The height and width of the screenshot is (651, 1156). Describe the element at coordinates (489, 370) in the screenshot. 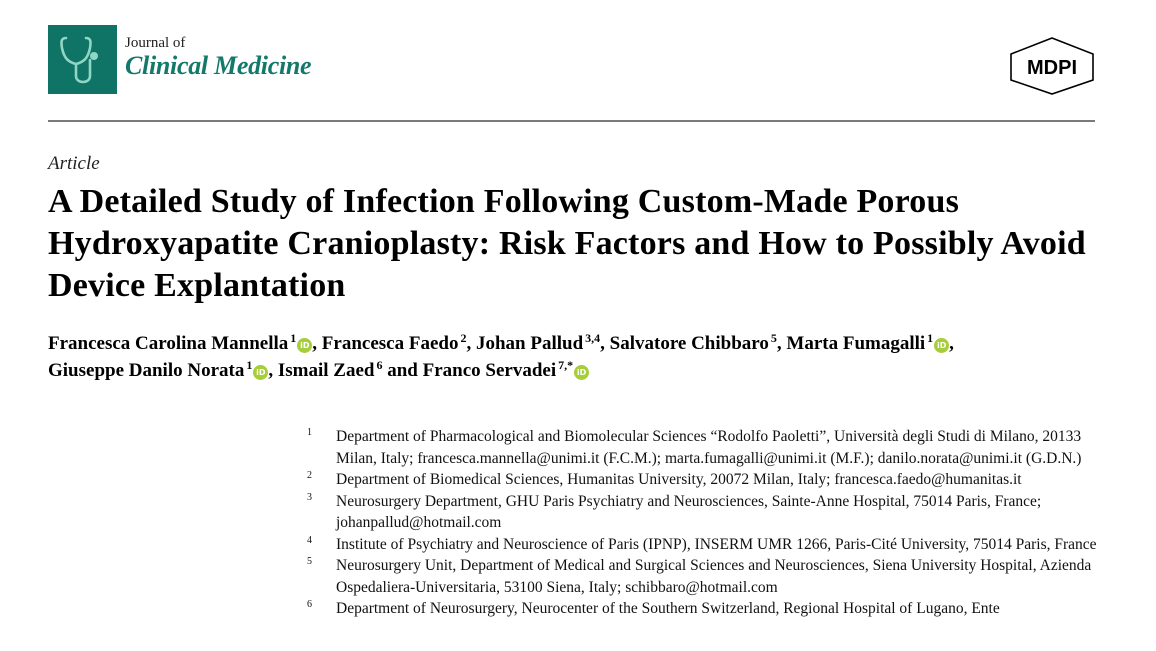

I see `author-name: Franco Servadei` at that location.